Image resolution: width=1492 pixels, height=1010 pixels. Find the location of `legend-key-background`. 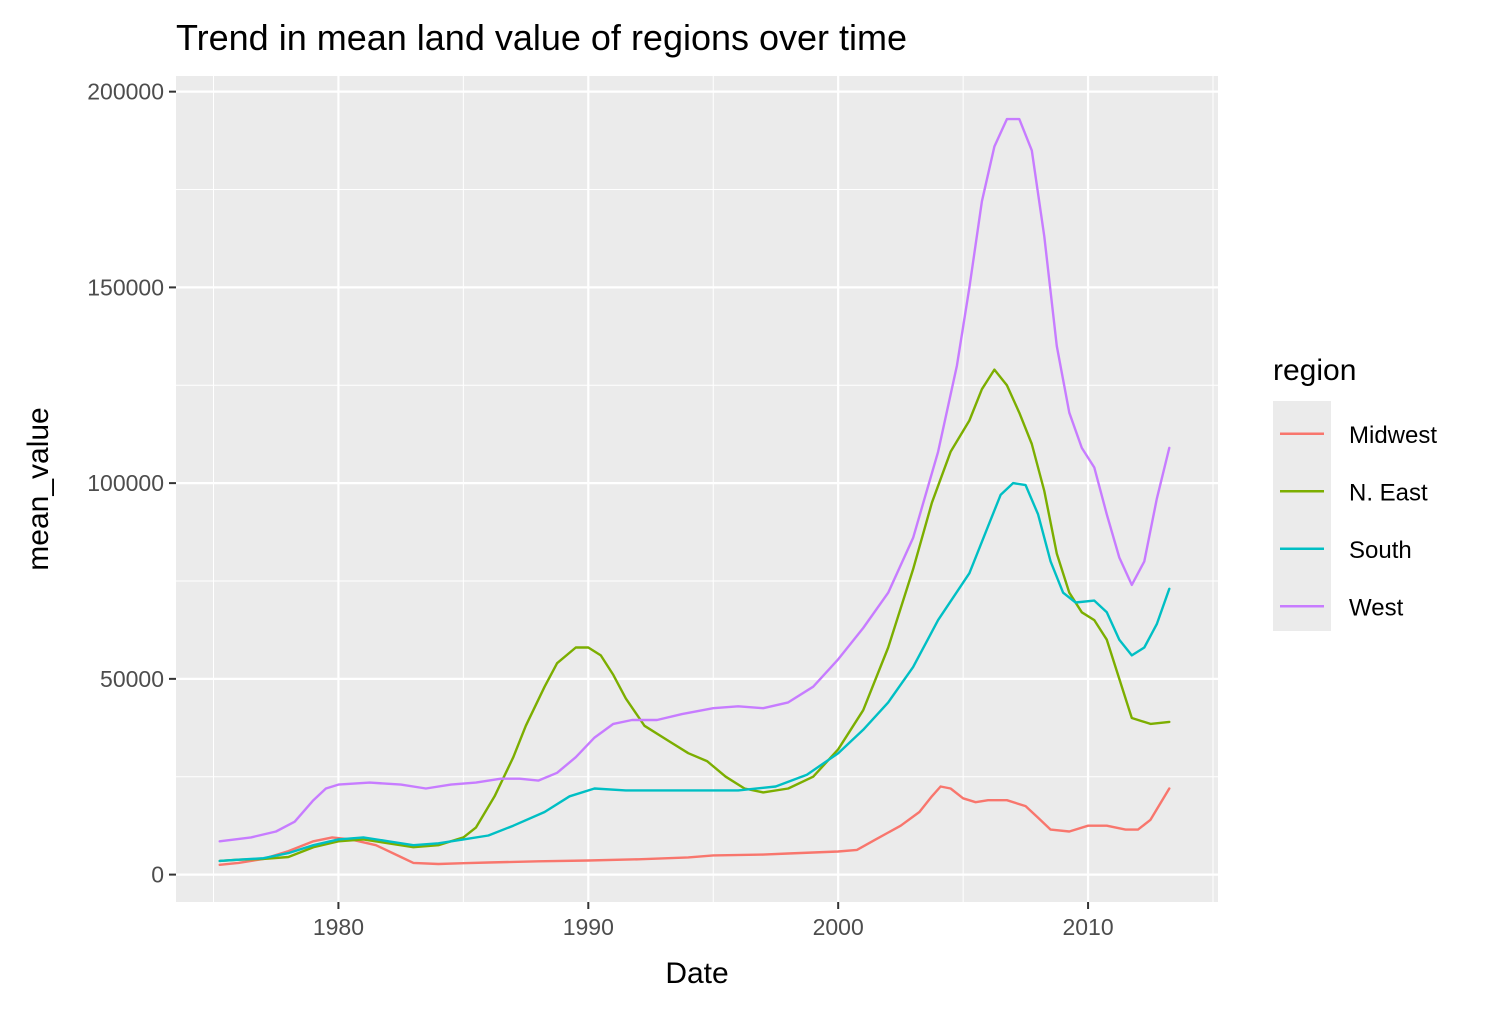

legend-key-background is located at coordinates (1302, 516).